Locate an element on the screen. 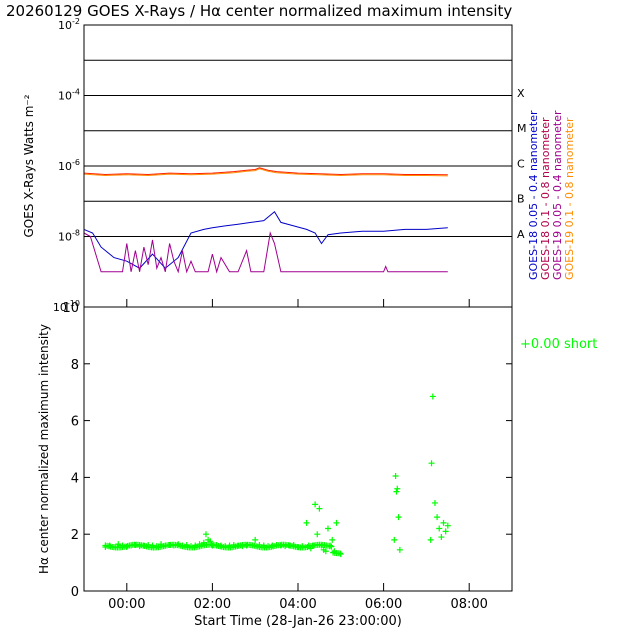  halpha-y-tick-label: 4 is located at coordinates (75, 478).